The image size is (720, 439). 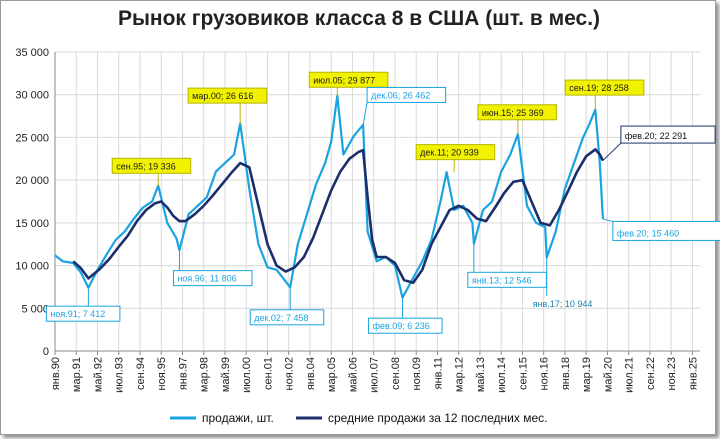 I want to click on x-tick-label: май.13, so click(x=481, y=374).